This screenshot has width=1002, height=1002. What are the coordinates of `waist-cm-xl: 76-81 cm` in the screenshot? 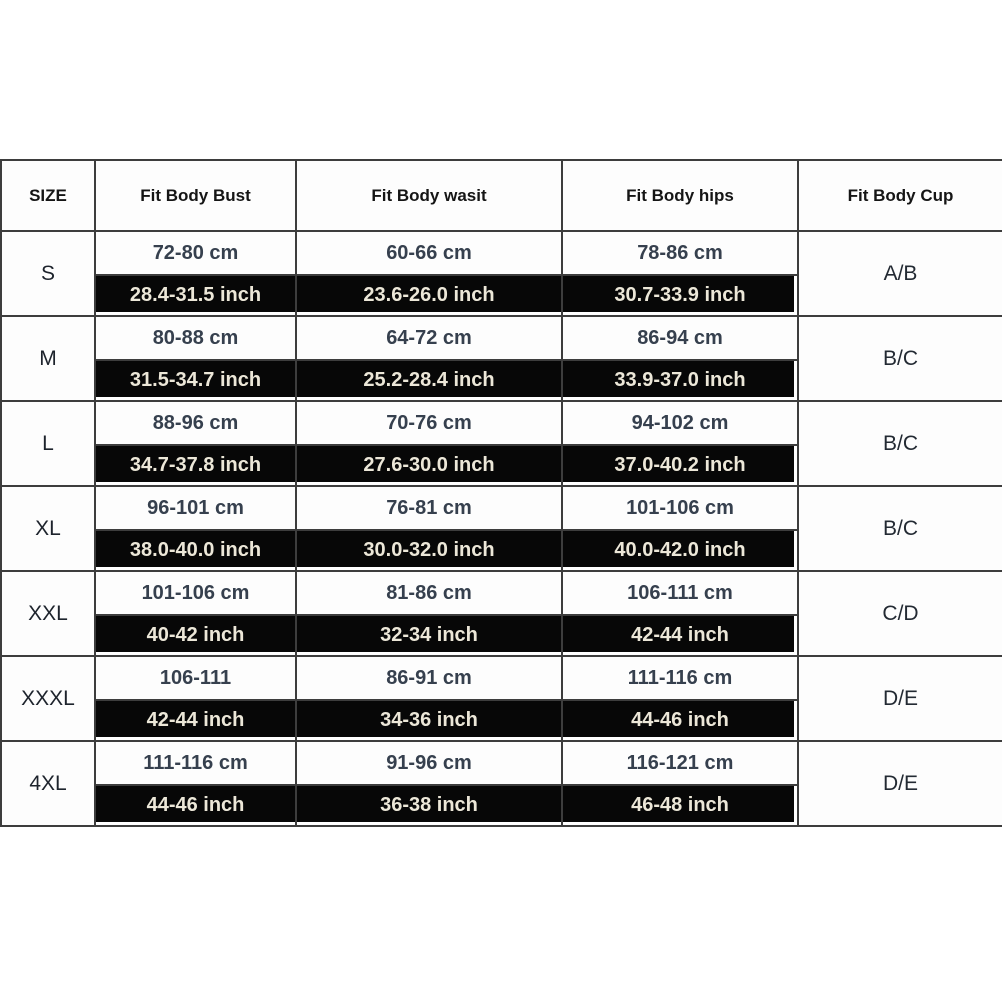 It's located at (429, 508).